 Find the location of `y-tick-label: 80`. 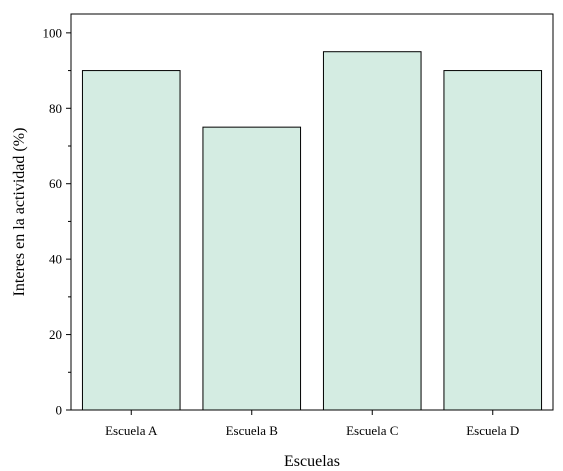

y-tick-label: 80 is located at coordinates (55, 108).